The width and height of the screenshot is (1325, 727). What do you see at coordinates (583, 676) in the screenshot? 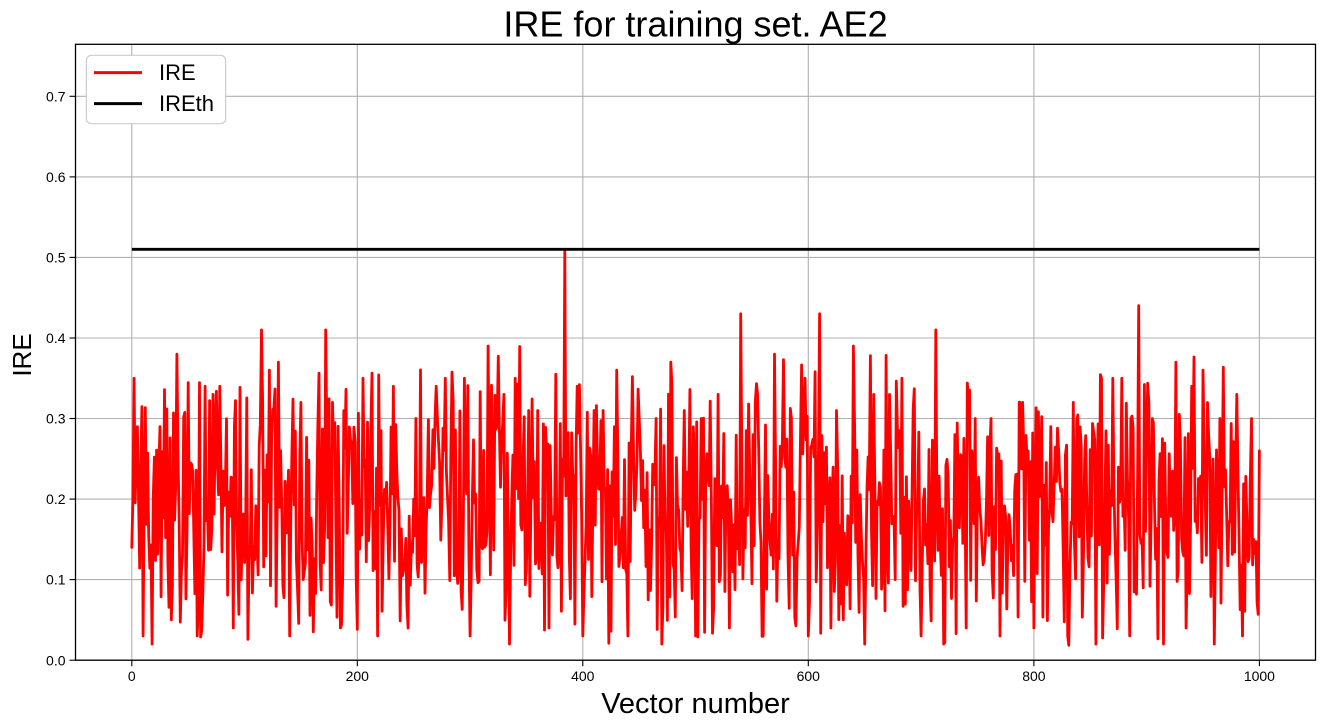
I see `svg-text: 400` at bounding box center [583, 676].